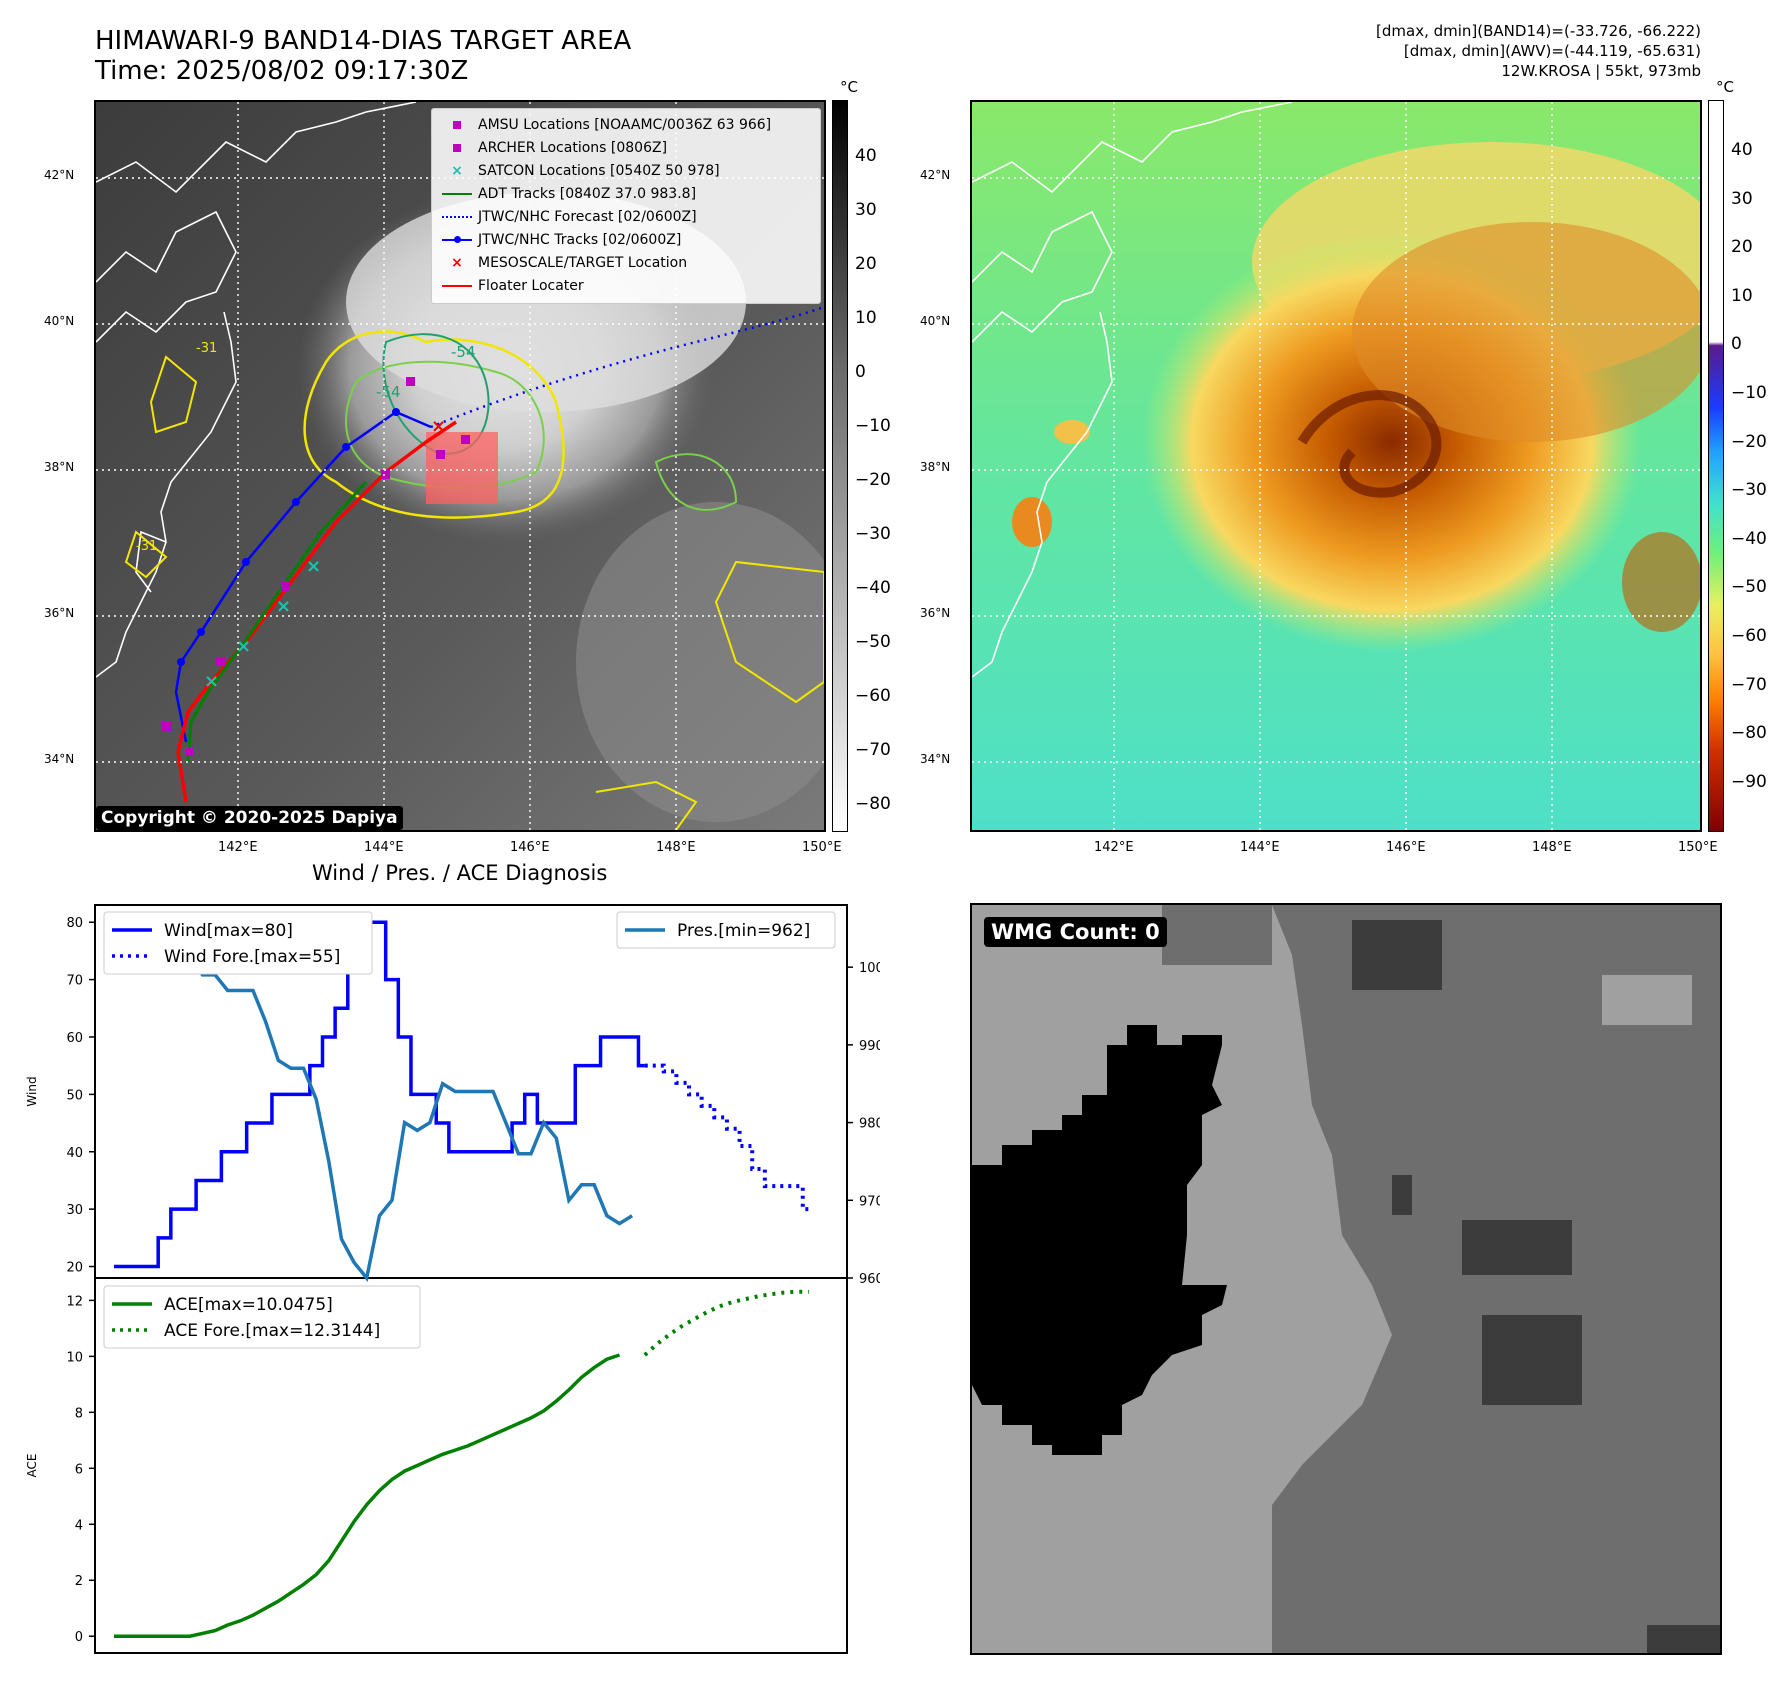  I want to click on legend-label: JTWC/NHC Forecast [02/0600Z], so click(587, 217).